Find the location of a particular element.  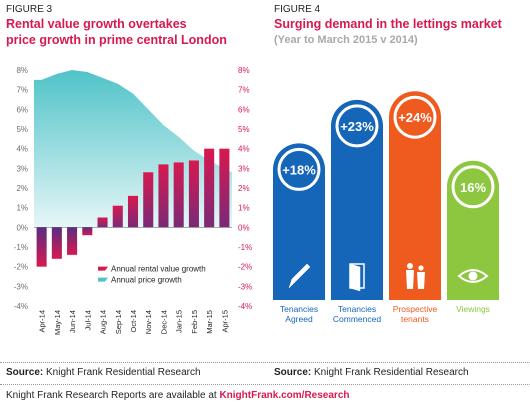

pillar-value-3: 16% is located at coordinates (473, 187).